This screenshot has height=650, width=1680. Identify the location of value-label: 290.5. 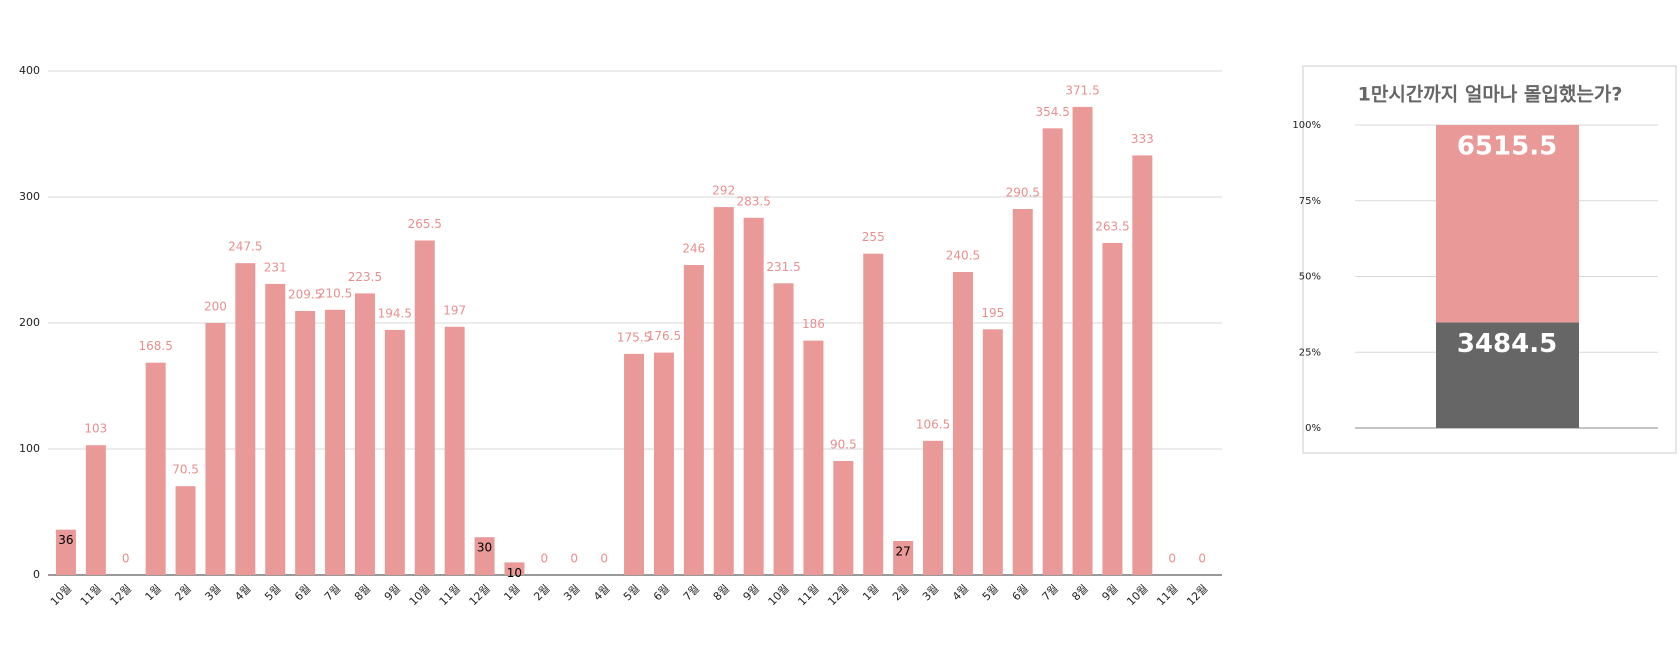
(1023, 192).